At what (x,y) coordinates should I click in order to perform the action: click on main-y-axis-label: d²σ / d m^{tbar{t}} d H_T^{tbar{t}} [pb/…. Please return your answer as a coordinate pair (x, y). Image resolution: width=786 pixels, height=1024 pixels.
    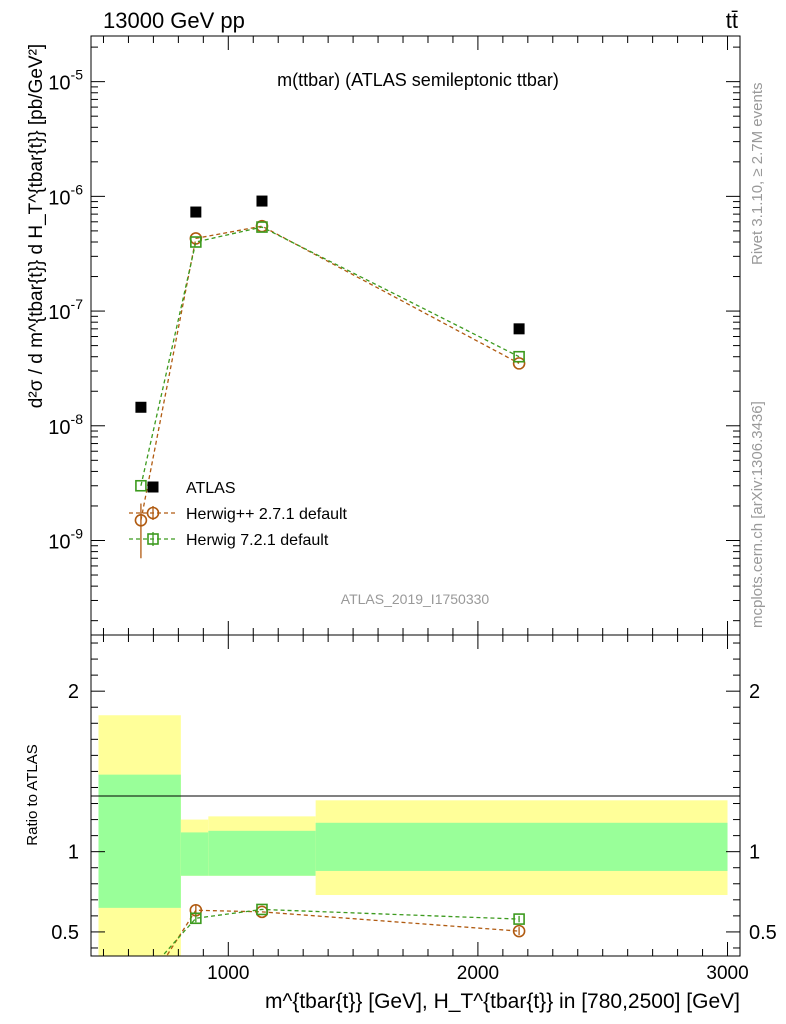
    Looking at the image, I should click on (36, 226).